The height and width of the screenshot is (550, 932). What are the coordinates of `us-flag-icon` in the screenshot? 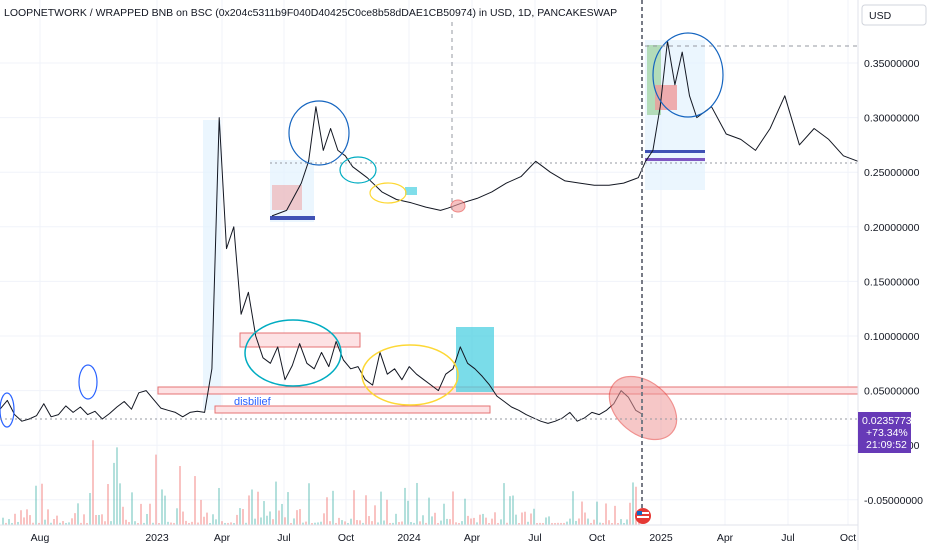 It's located at (643, 516).